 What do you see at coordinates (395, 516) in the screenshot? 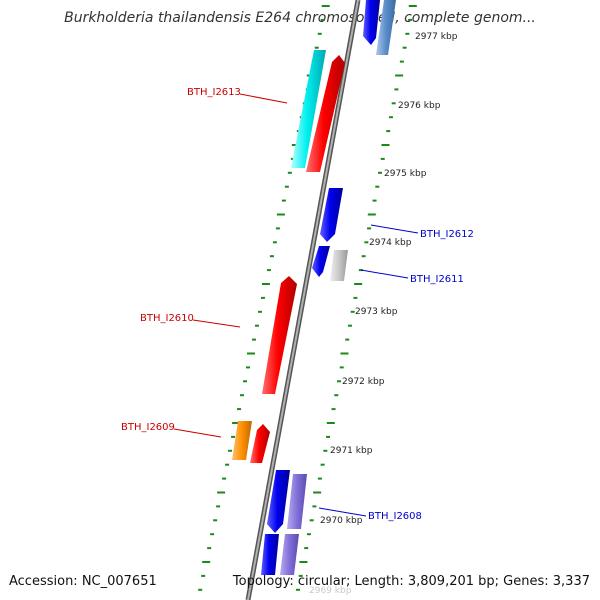
I see `gene-label-bth-i2608: BTH_I2608` at bounding box center [395, 516].